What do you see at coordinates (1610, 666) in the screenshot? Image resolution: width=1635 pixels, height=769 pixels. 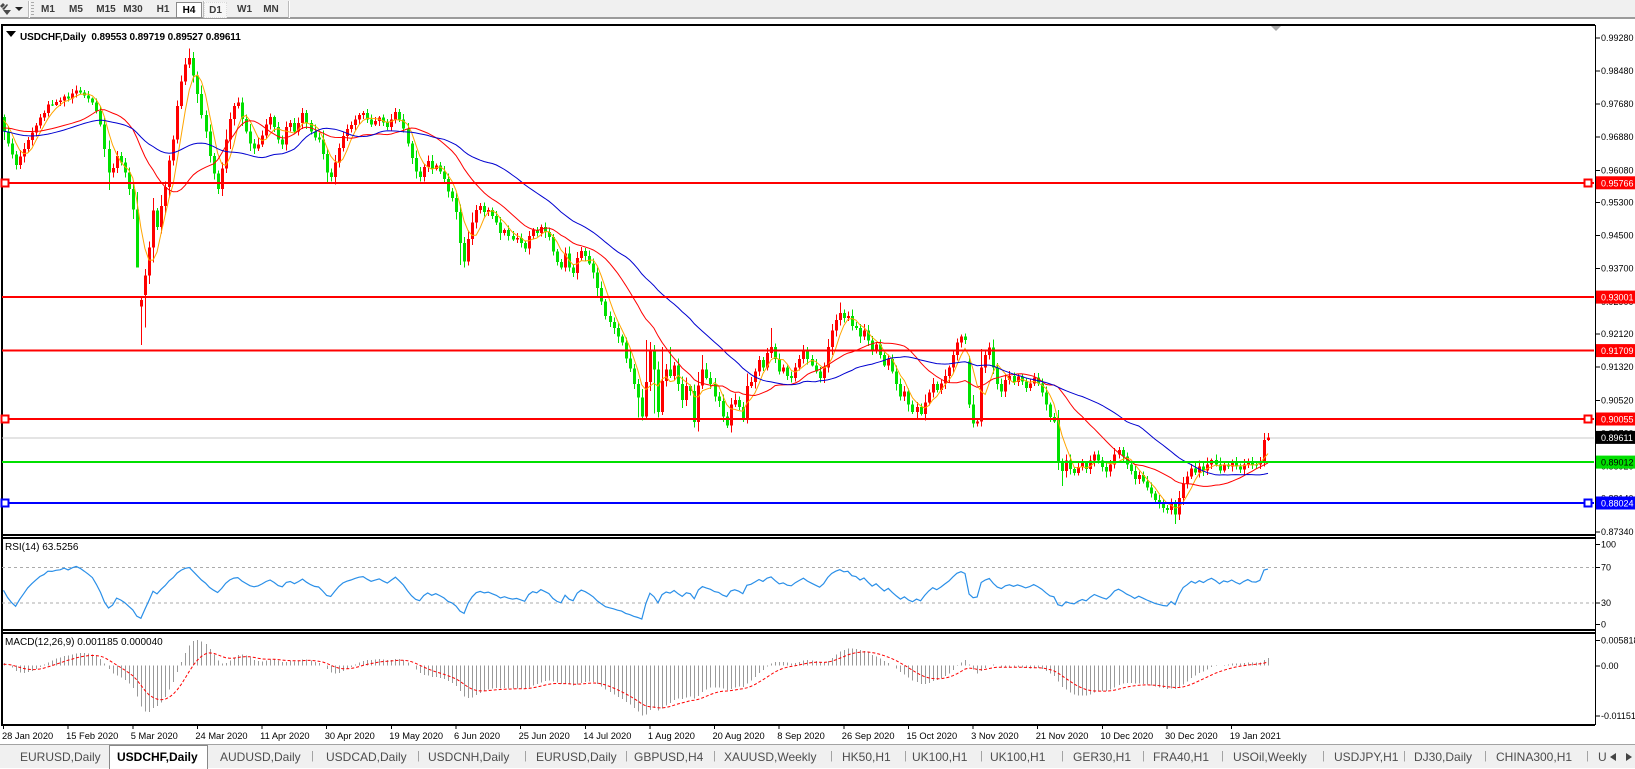 I see `svg-text: 0.00` at bounding box center [1610, 666].